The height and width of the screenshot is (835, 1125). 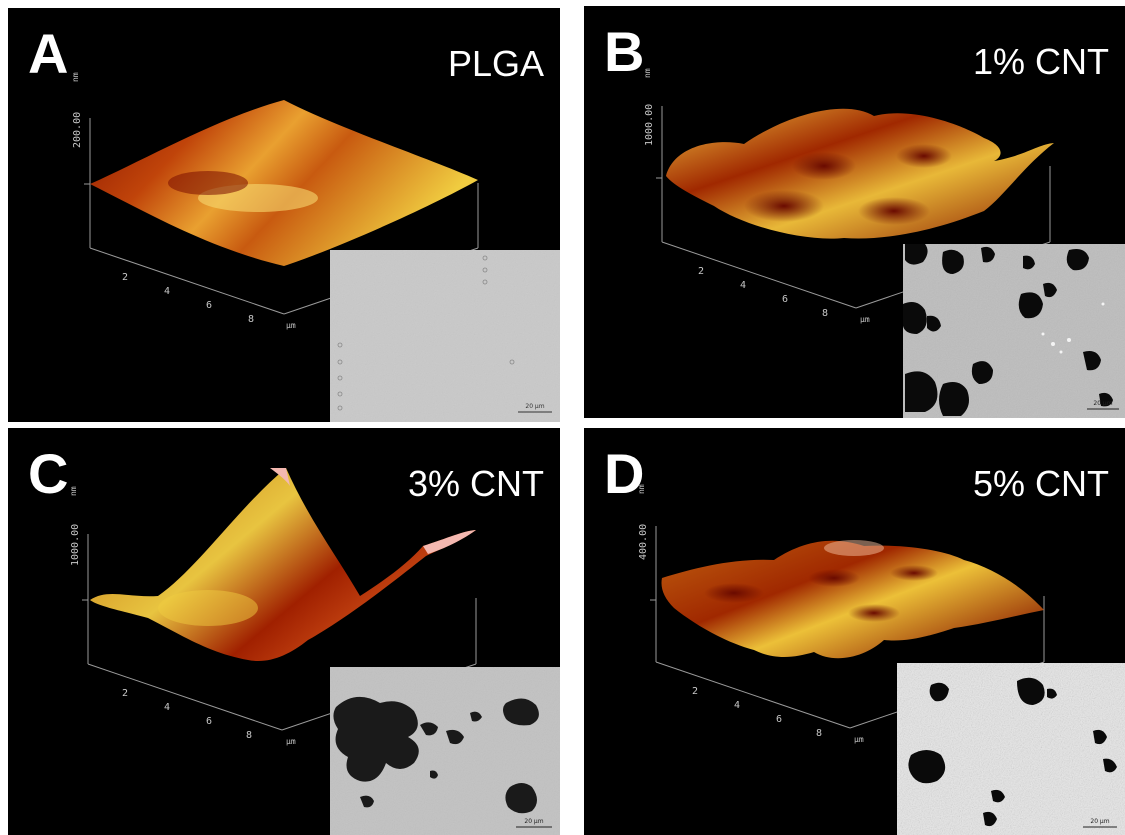 What do you see at coordinates (48, 473) in the screenshot?
I see `panel-letter: C` at bounding box center [48, 473].